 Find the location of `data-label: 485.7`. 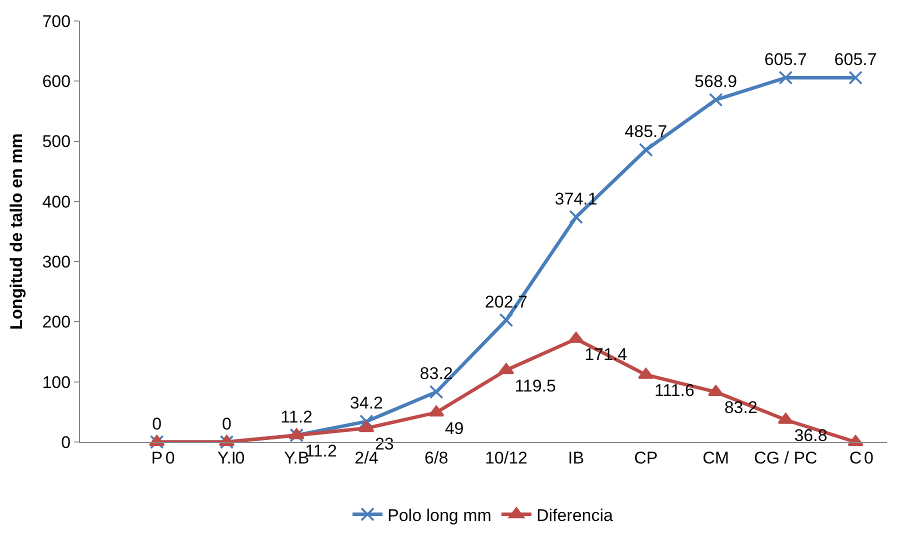

data-label: 485.7 is located at coordinates (646, 132).